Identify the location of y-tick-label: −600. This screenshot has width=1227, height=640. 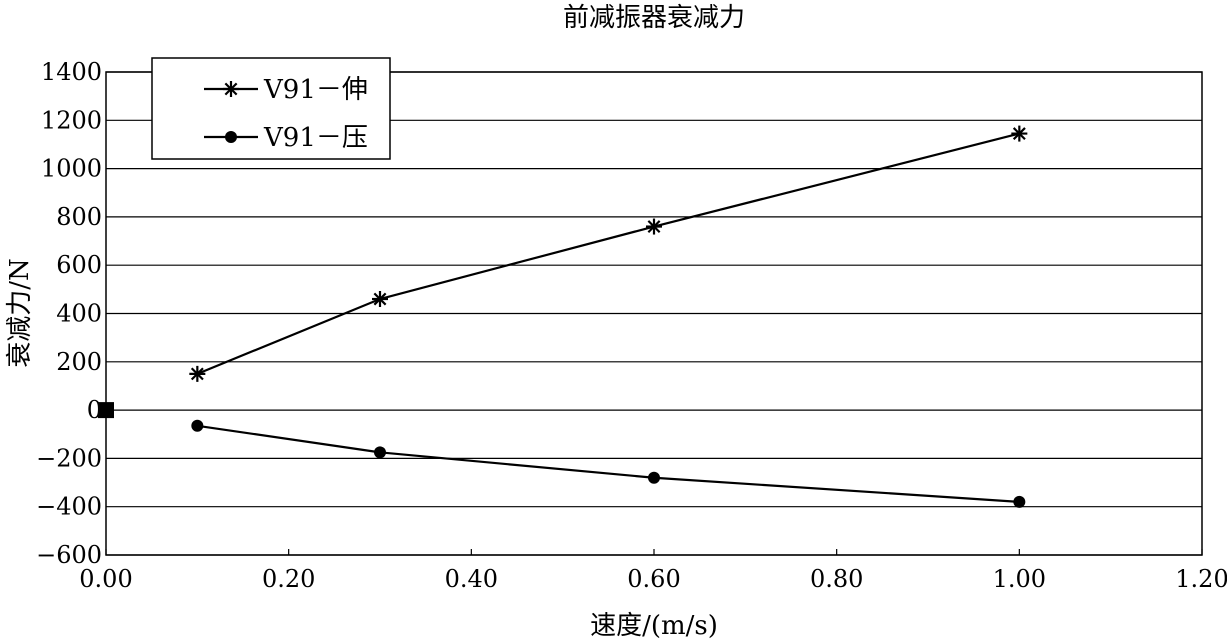
(69, 555).